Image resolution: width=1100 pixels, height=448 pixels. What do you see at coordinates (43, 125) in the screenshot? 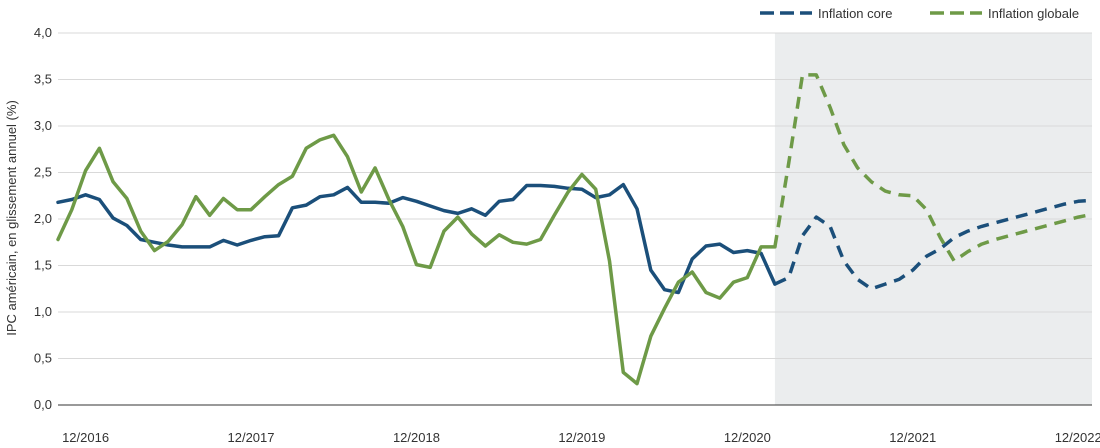
I see `y-tick-label: 3,0` at bounding box center [43, 125].